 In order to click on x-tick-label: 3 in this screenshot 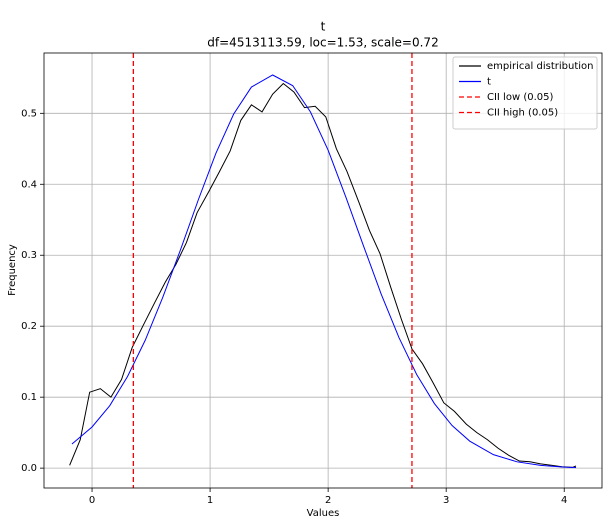, I will do `click(446, 500)`.